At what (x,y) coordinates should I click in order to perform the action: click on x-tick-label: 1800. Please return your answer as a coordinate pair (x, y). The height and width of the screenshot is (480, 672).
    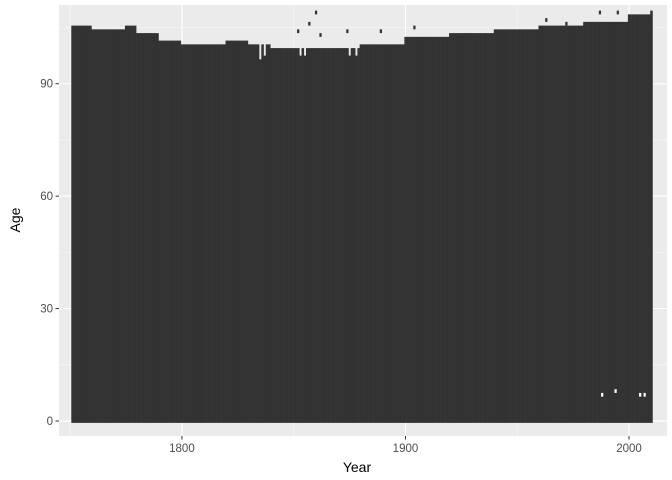
    Looking at the image, I should click on (182, 449).